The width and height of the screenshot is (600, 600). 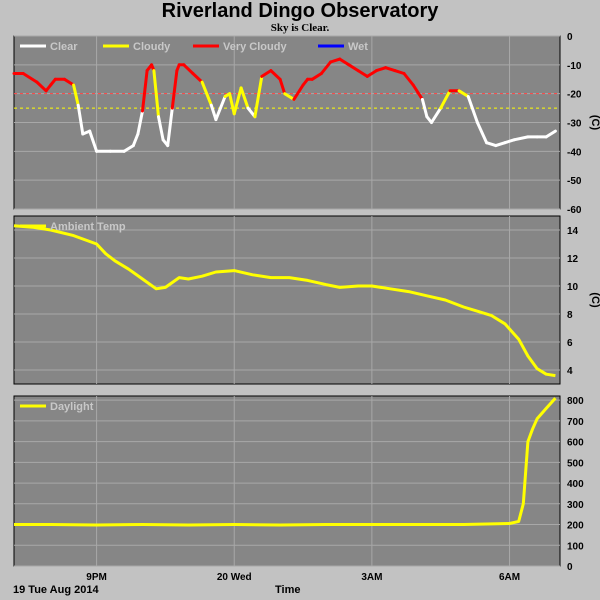 I want to click on y-tick-label: 700, so click(x=575, y=422).